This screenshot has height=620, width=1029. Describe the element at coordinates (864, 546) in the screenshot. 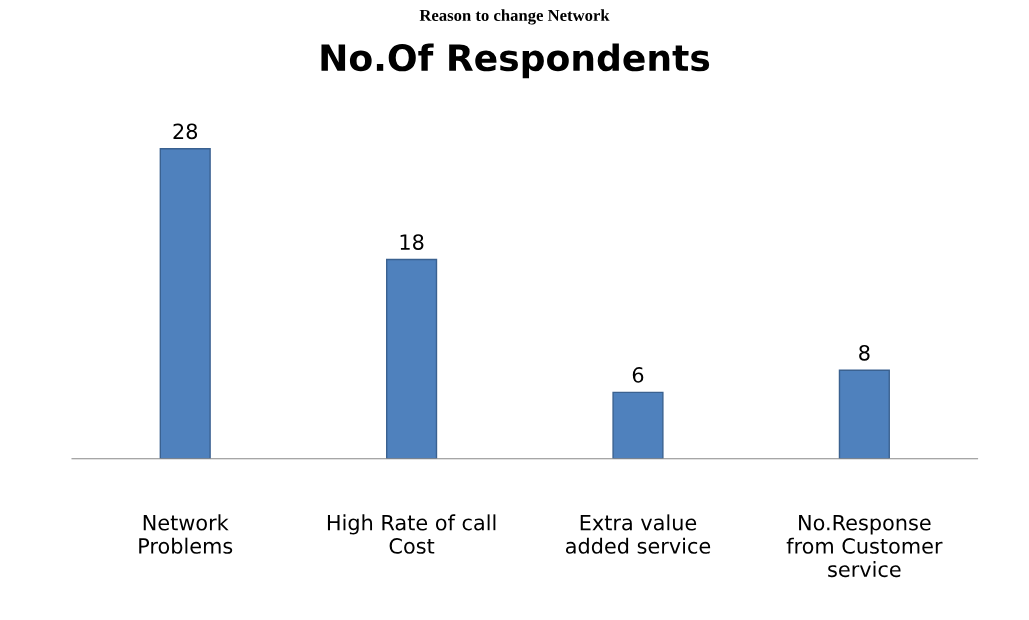

I see `x-tick-label: No.Response from Customer service` at that location.